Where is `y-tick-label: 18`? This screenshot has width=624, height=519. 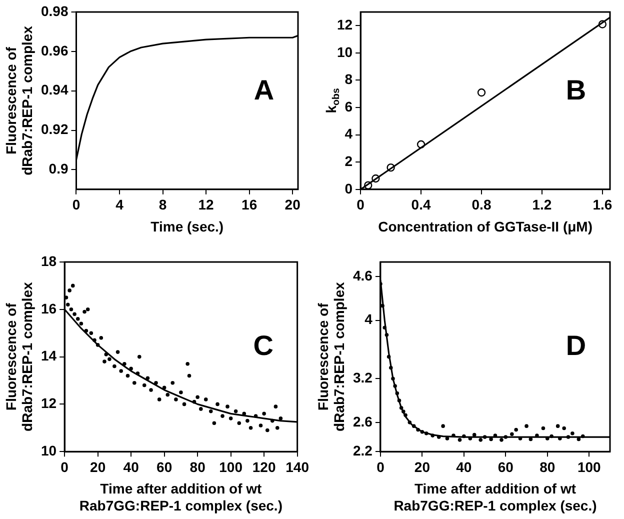
y-tick-label: 18 is located at coordinates (48, 260).